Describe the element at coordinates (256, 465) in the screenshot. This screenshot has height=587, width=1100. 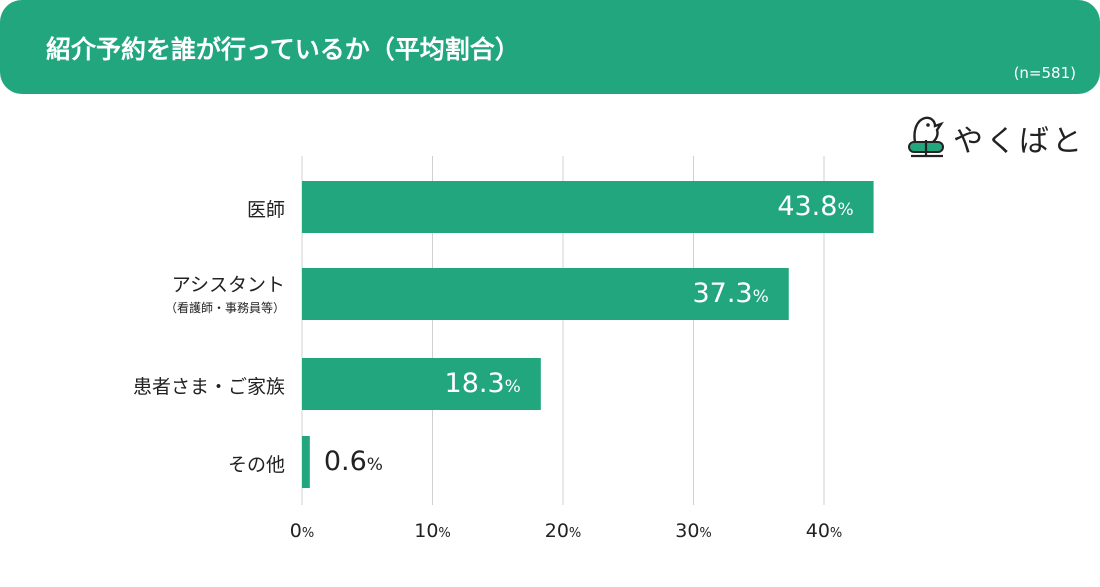
I see `category-label: その他` at that location.